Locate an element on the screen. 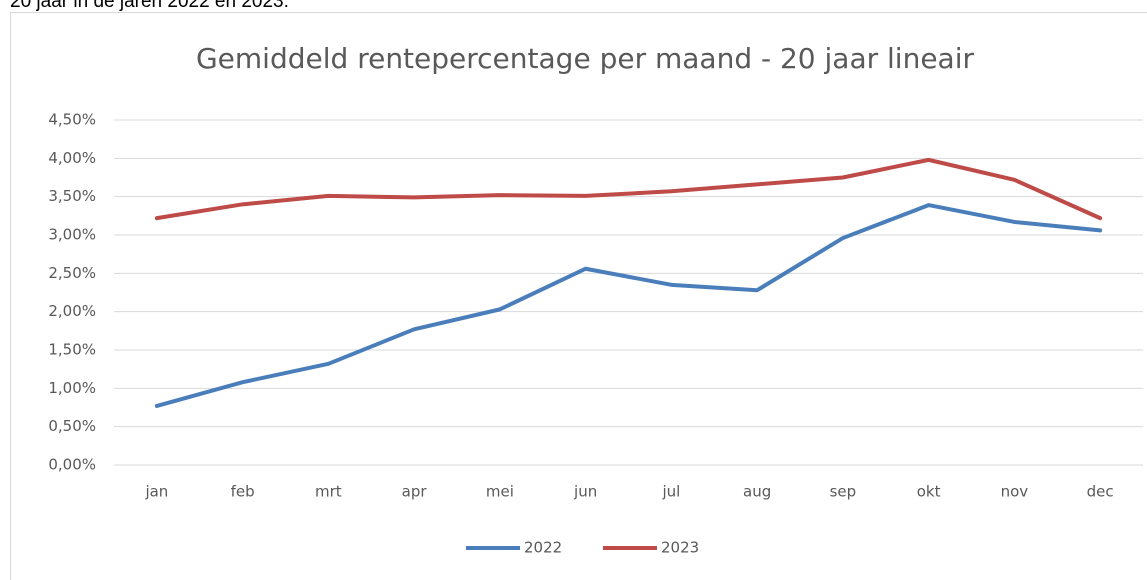 The height and width of the screenshot is (580, 1147). x-tick-label: jun is located at coordinates (585, 492).